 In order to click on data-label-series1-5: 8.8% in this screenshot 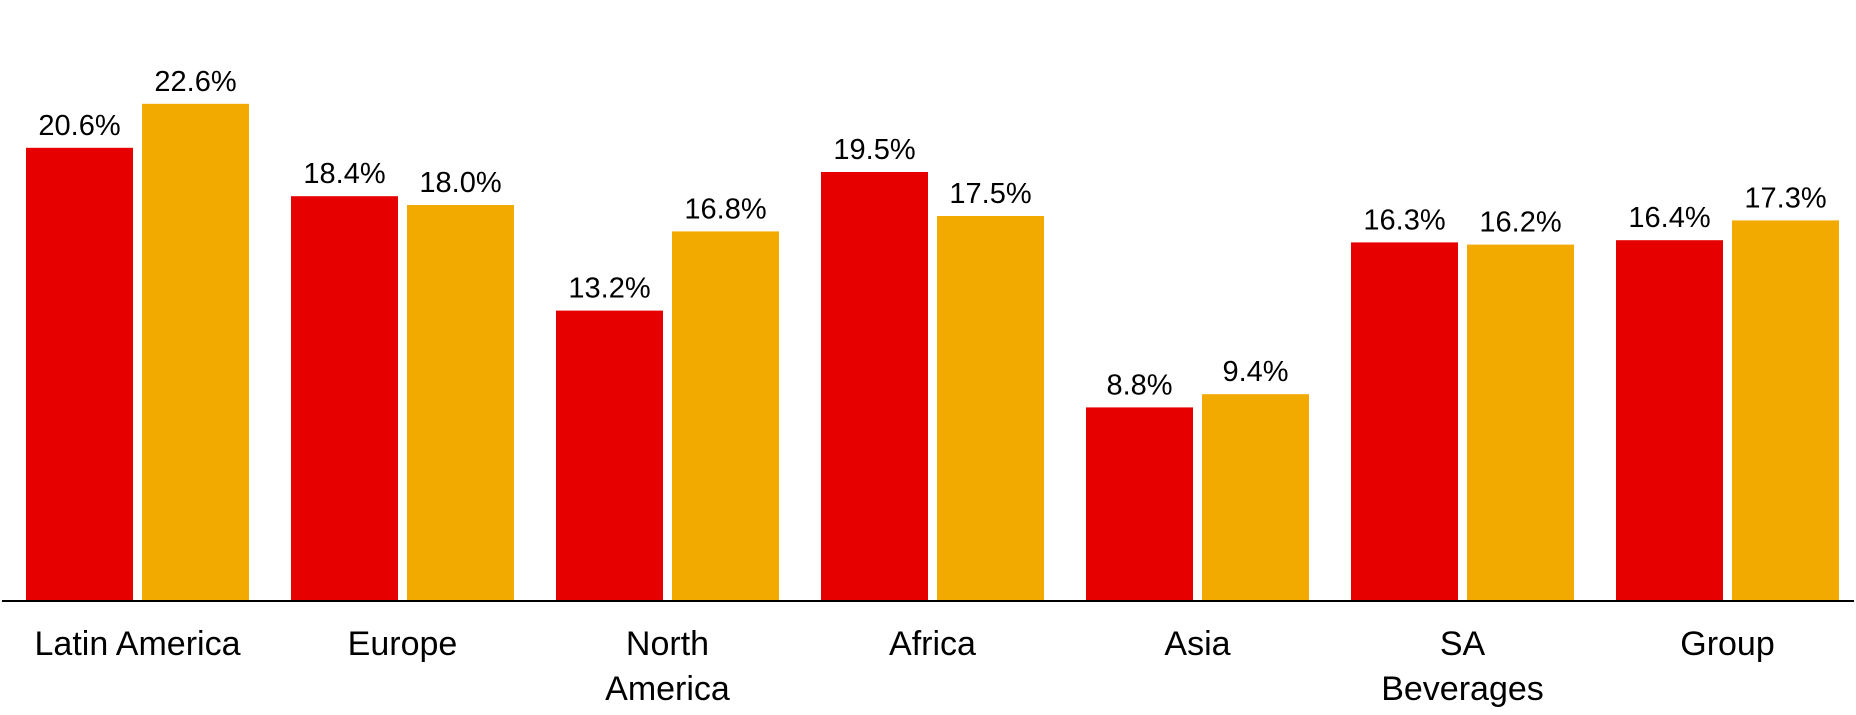, I will do `click(1139, 385)`.